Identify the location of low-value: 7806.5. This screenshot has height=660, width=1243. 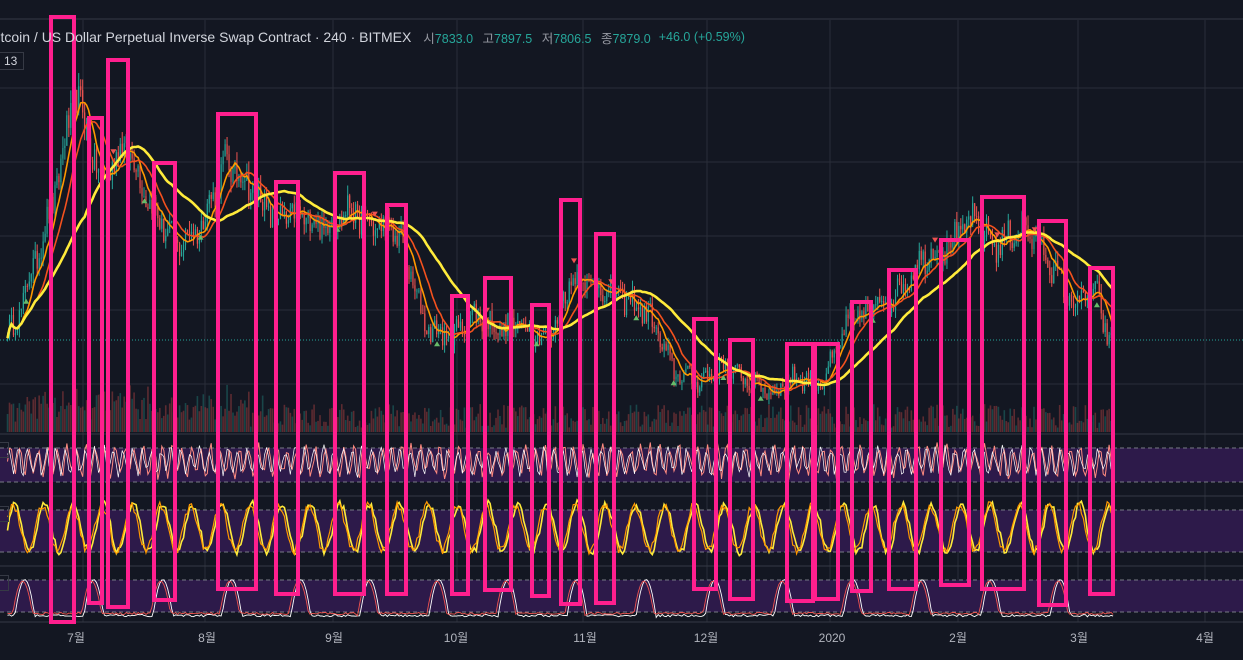
(572, 38).